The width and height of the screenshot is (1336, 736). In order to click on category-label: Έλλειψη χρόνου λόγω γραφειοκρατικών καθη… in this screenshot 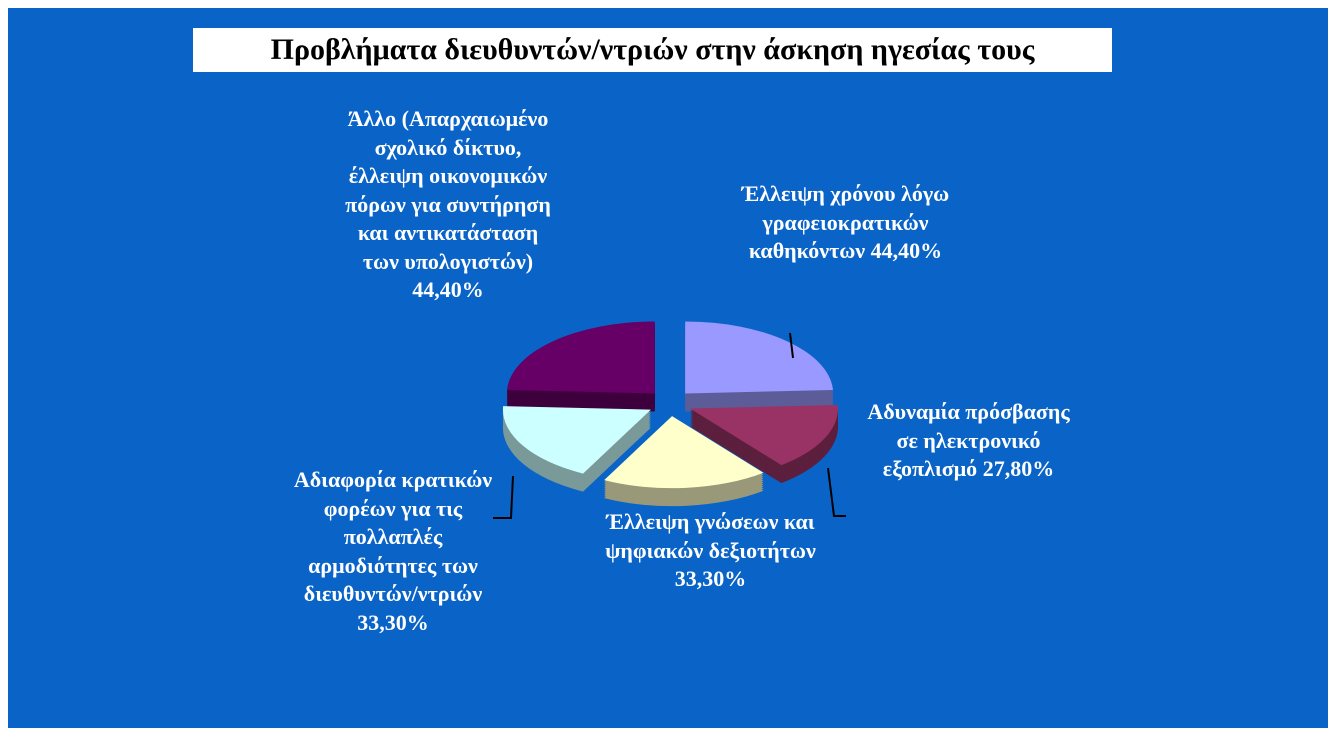, I will do `click(845, 222)`.